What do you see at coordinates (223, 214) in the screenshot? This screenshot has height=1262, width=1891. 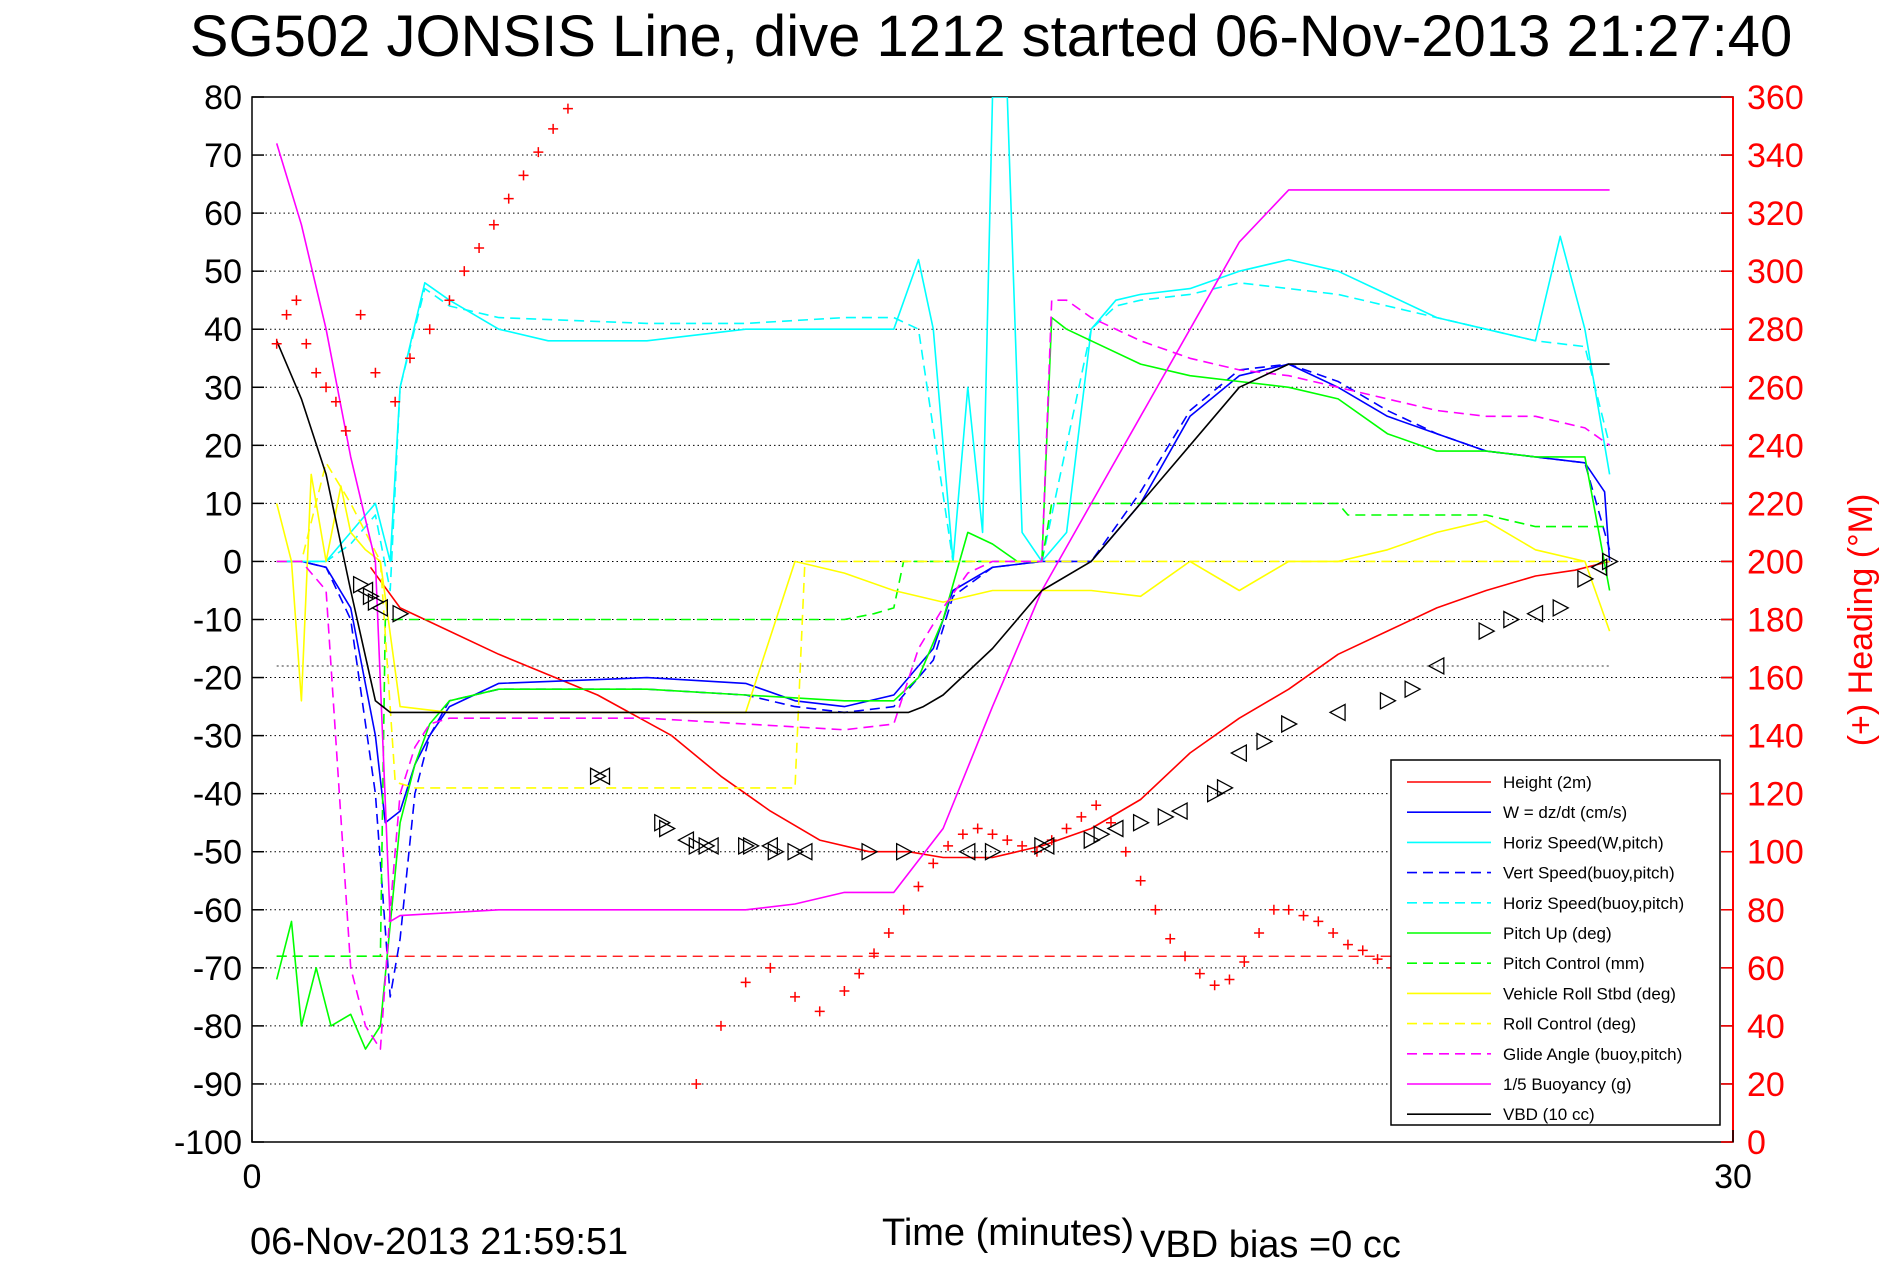 I see `left-tick-label: 60` at bounding box center [223, 214].